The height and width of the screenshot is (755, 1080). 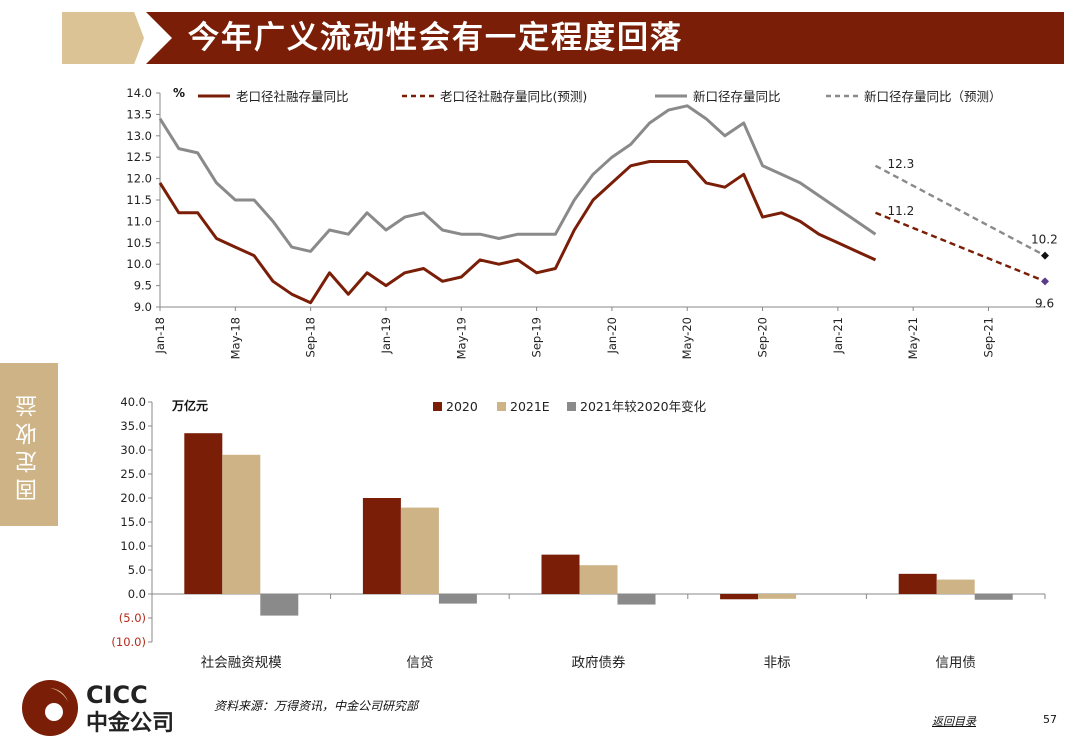 I want to click on back-to-contents-link: 返回目录, so click(x=954, y=721).